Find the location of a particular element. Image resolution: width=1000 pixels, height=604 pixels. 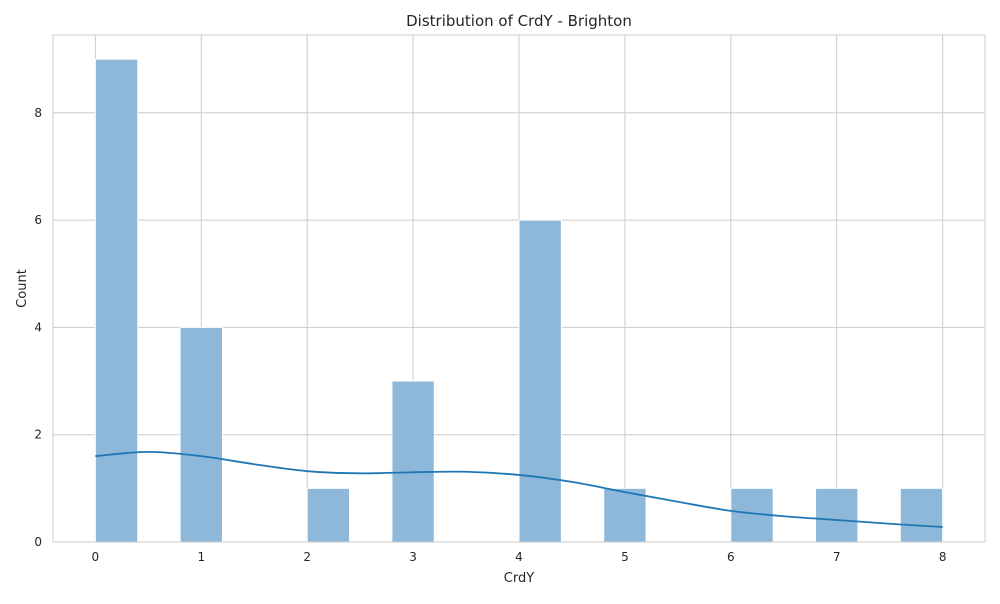

kde-layer is located at coordinates (519, 489).